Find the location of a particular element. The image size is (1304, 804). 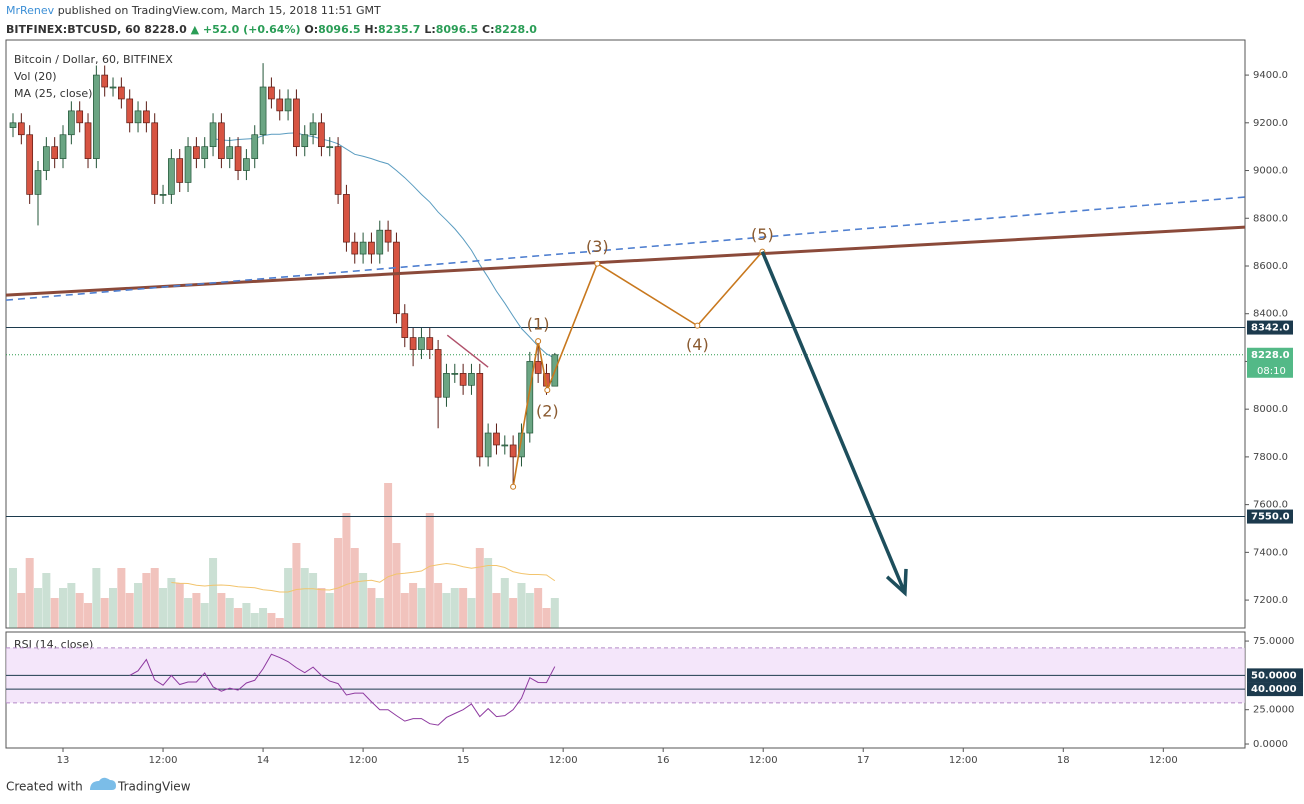

footer-brand: TradingView is located at coordinates (154, 787).